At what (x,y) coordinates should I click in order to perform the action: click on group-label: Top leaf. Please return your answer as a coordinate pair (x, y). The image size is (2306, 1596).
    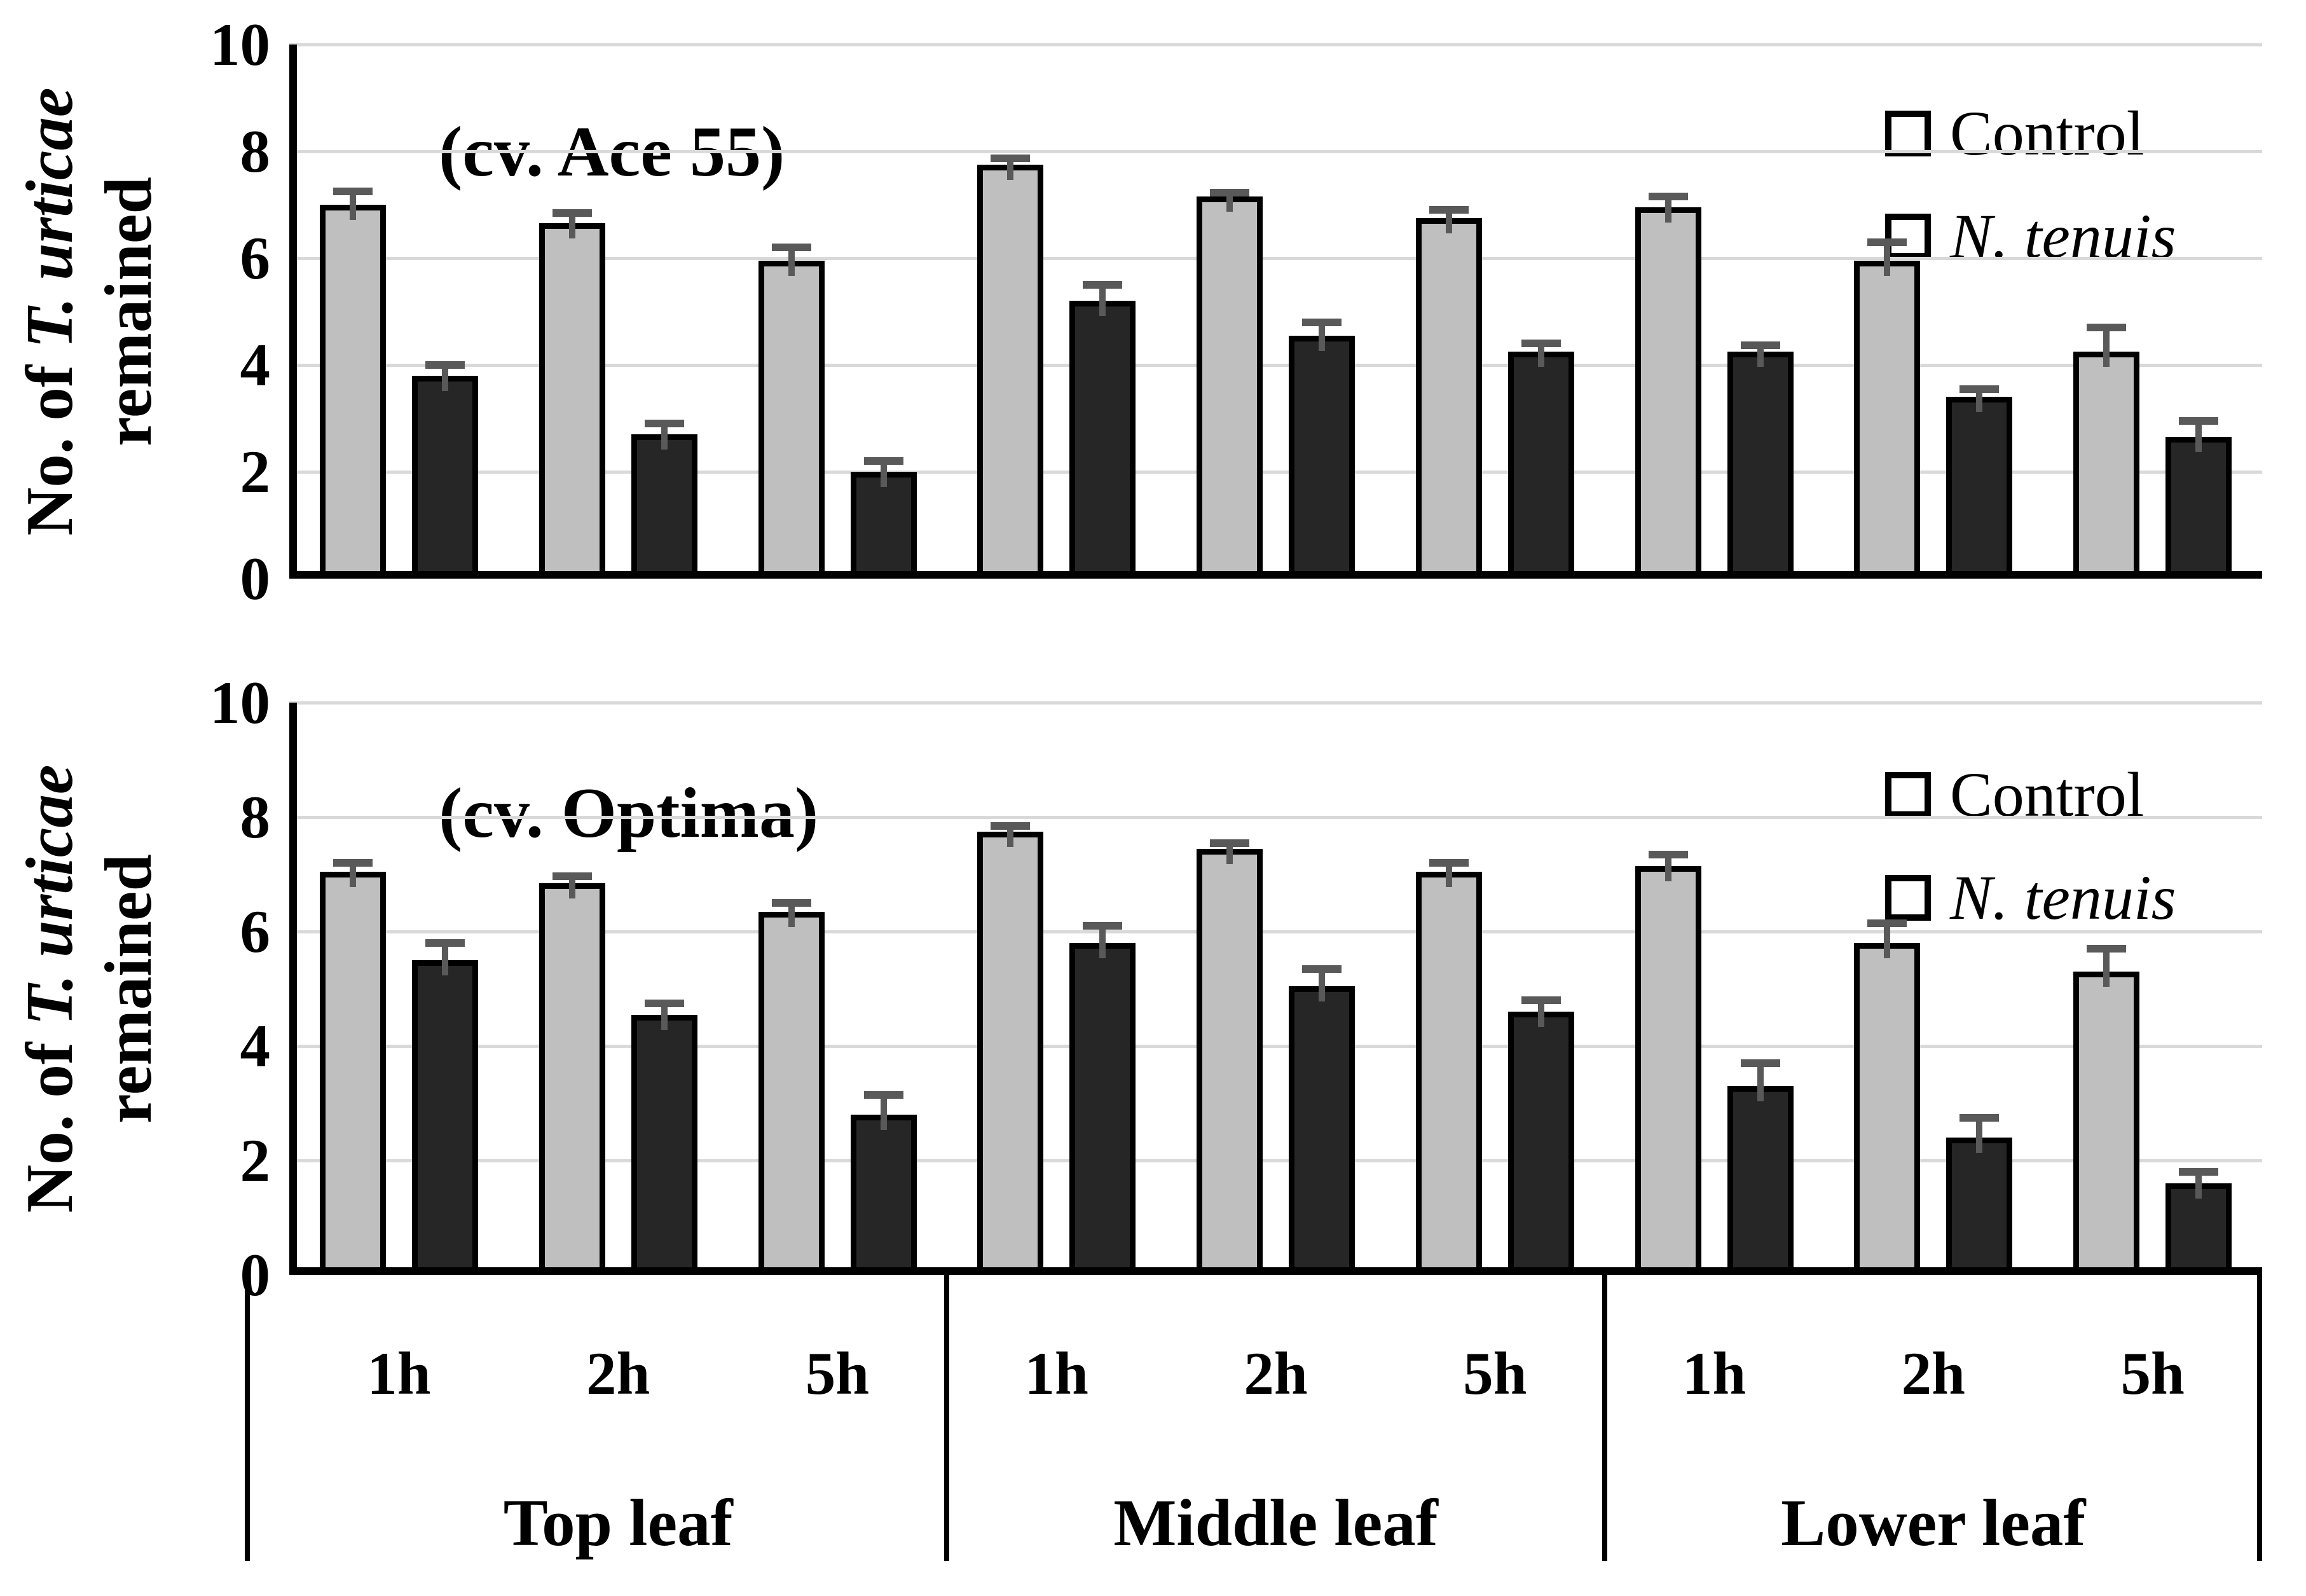
    Looking at the image, I should click on (618, 1522).